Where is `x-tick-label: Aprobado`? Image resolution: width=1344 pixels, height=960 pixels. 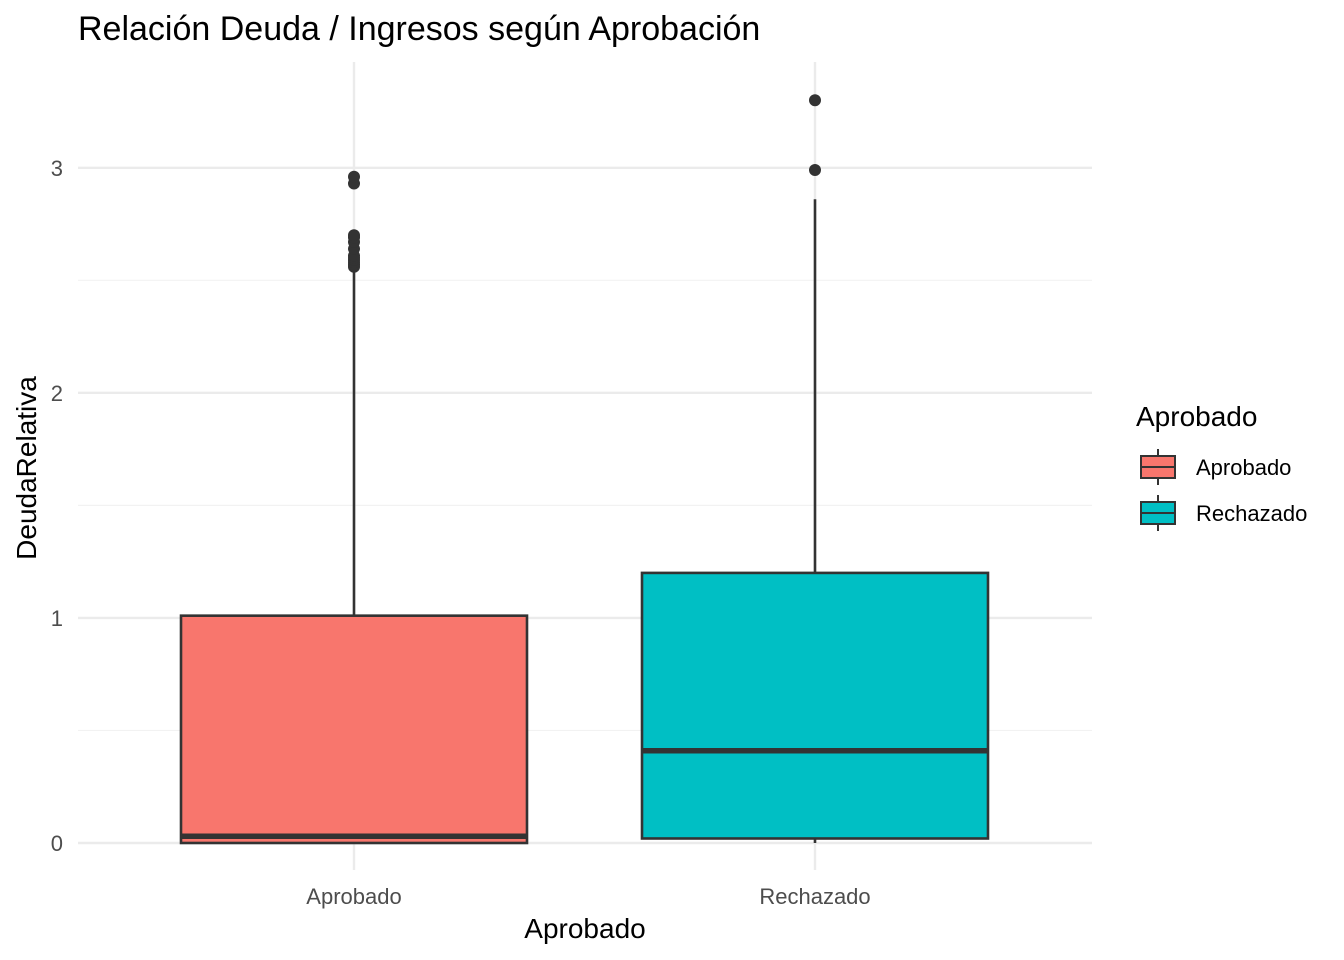
x-tick-label: Aprobado is located at coordinates (353, 896).